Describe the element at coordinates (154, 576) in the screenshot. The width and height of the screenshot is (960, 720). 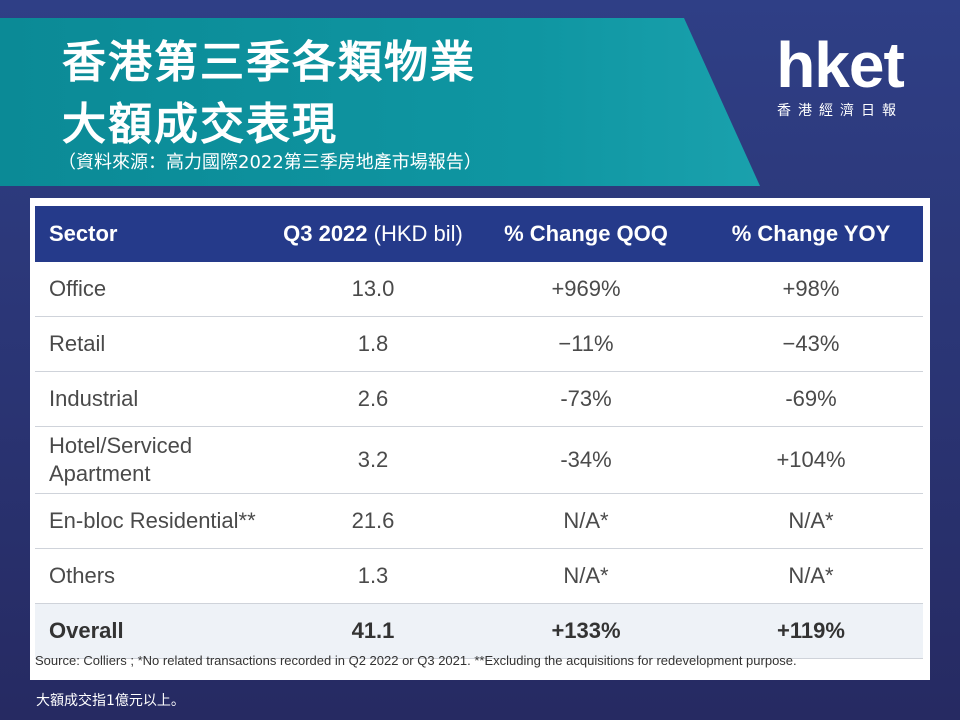
I see `row-sector: Others` at that location.